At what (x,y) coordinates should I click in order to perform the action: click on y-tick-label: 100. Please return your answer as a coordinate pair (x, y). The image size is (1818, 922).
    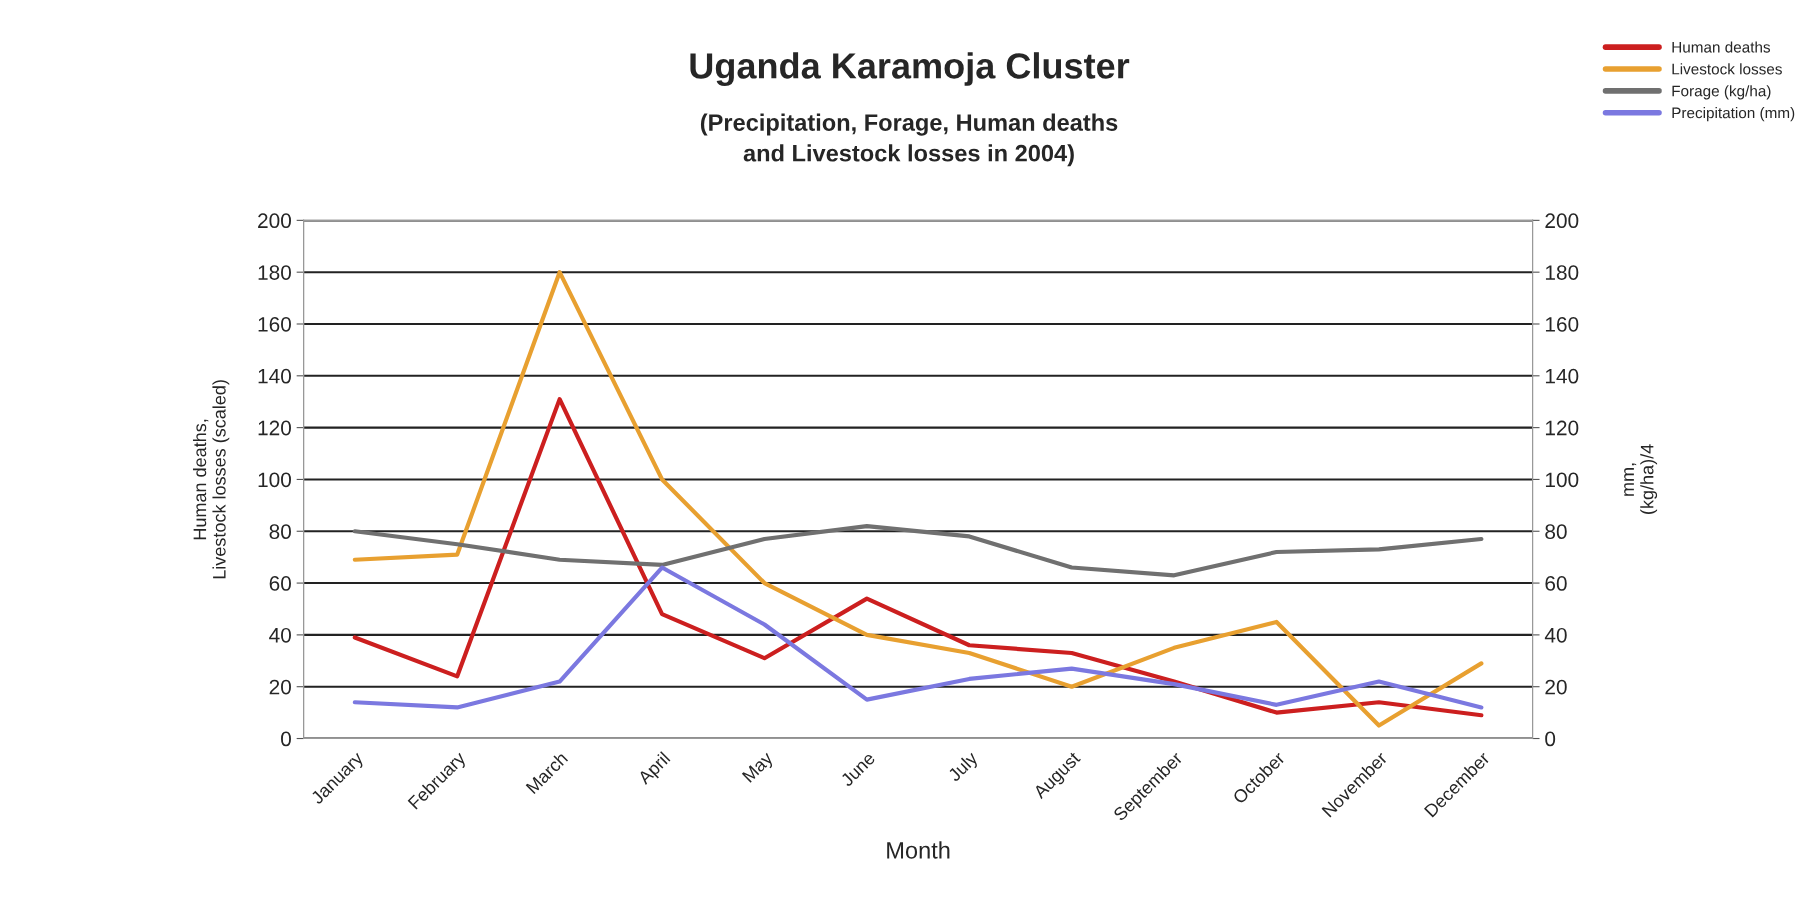
    Looking at the image, I should click on (274, 480).